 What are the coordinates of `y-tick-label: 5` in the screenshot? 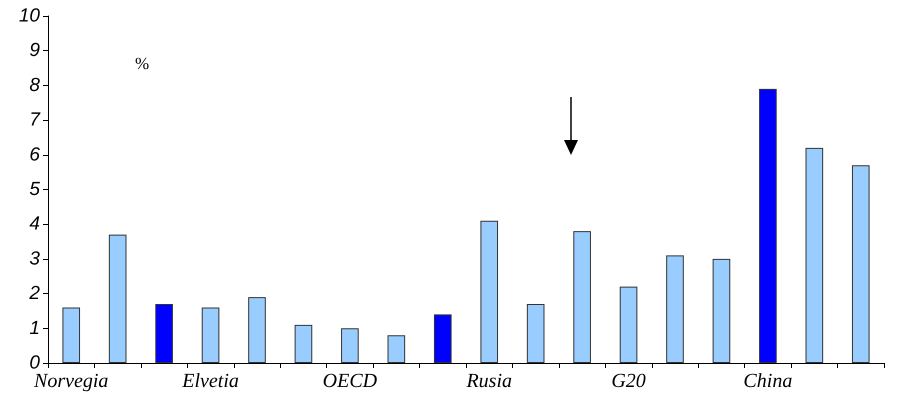 It's located at (34, 189).